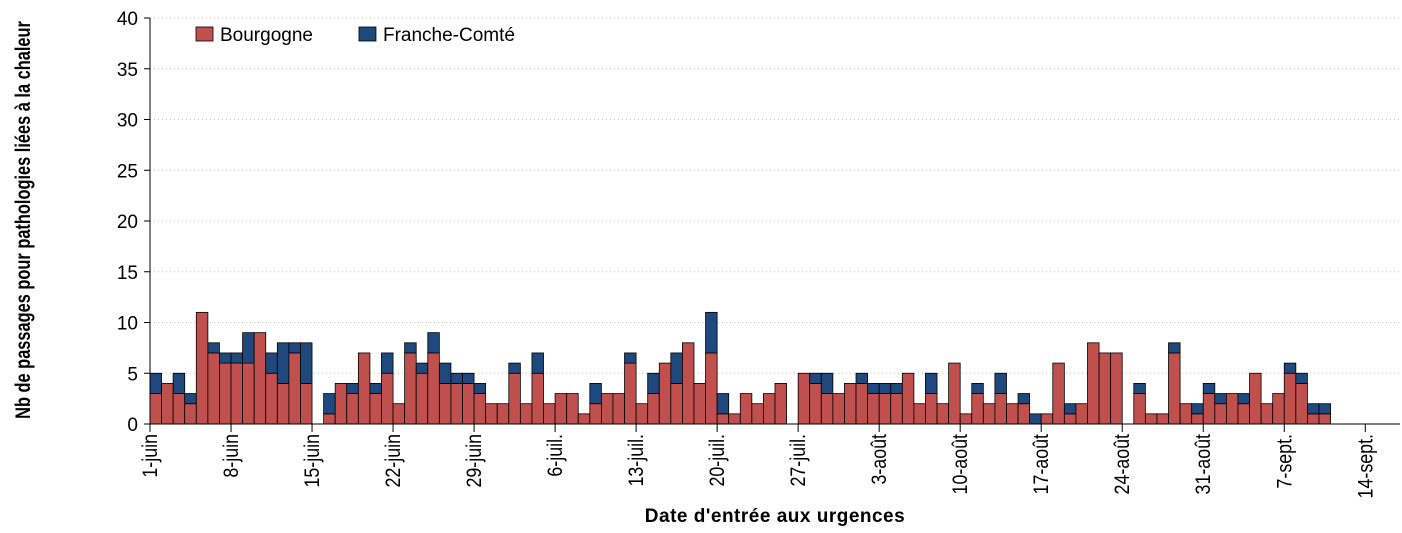  I want to click on legend-swatch, so click(204, 34).